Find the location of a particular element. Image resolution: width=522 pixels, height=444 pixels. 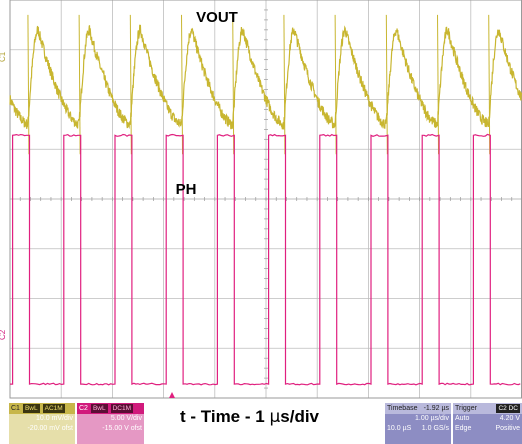

ph-title: PH is located at coordinates (186, 189).